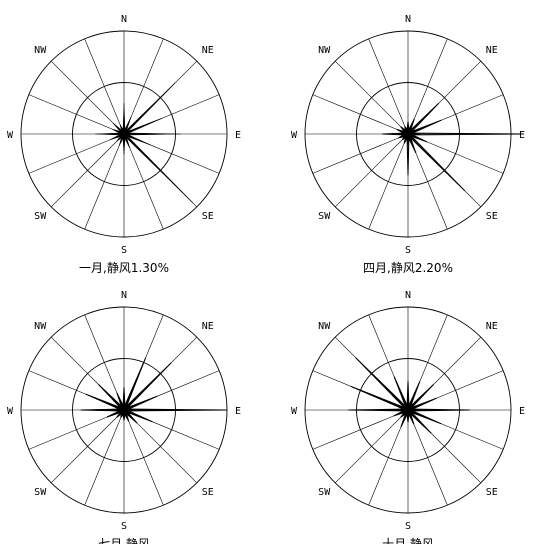 This screenshot has height=544, width=533. What do you see at coordinates (124, 268) in the screenshot?
I see `caption: 一月,静风1.30%` at bounding box center [124, 268].